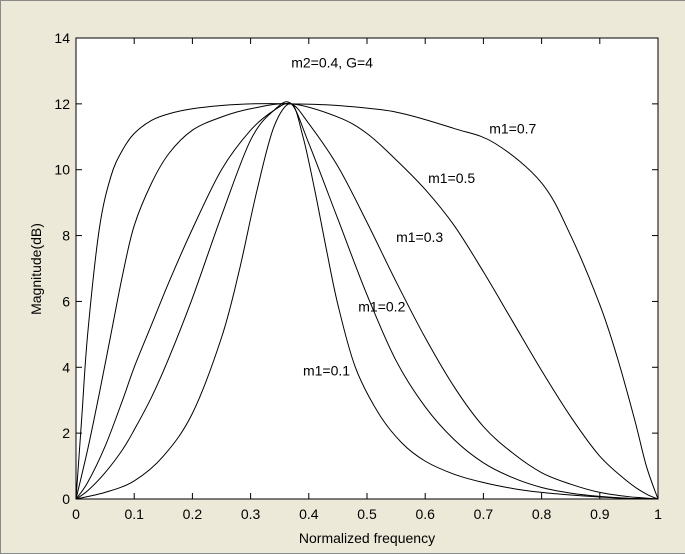  Describe the element at coordinates (381, 306) in the screenshot. I see `curve-label: m1=0.2` at that location.